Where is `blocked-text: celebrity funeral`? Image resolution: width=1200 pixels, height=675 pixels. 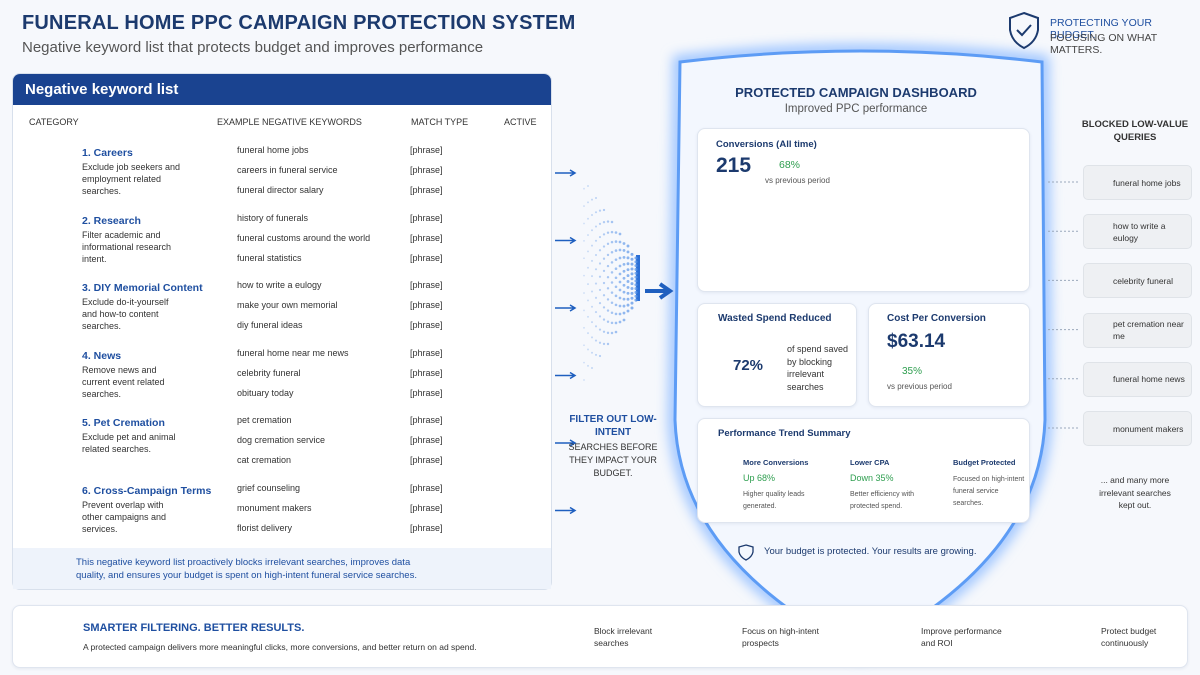 blocked-text: celebrity funeral is located at coordinates (1143, 280).